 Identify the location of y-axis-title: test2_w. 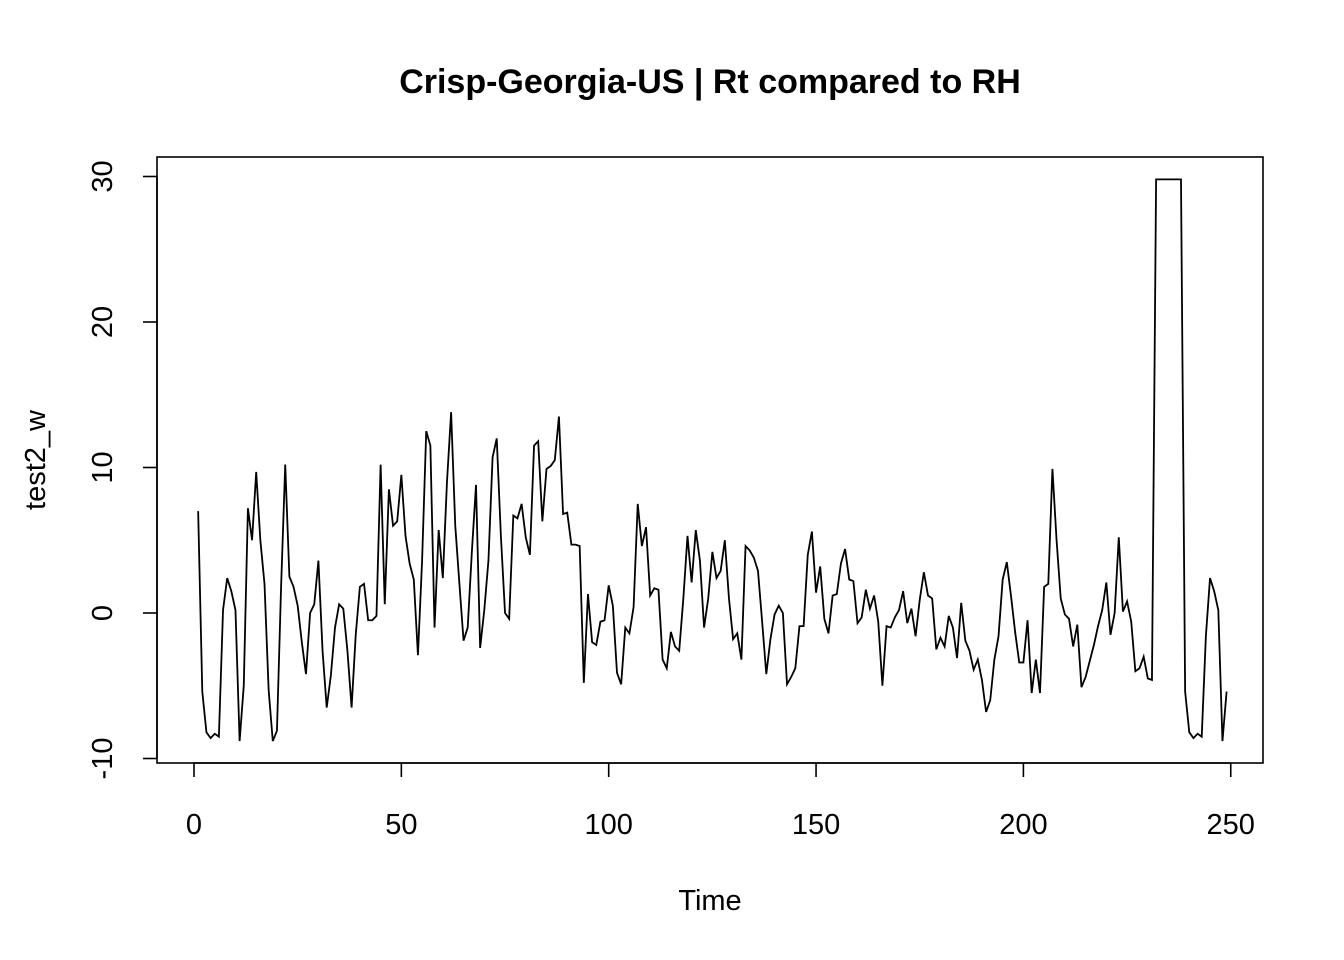
(36, 459).